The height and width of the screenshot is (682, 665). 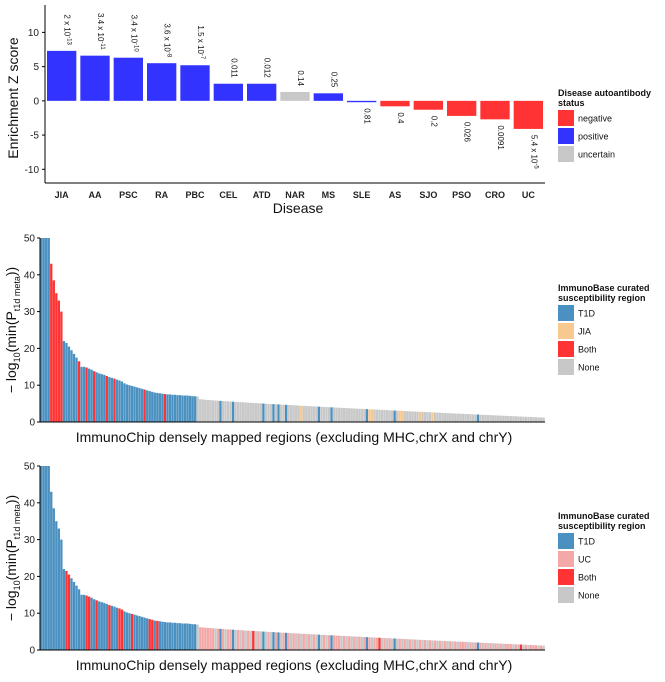 What do you see at coordinates (428, 105) in the screenshot?
I see `p1-bar-sjo` at bounding box center [428, 105].